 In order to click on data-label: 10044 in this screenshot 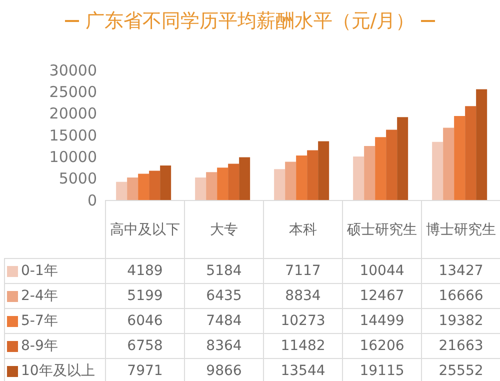, I will do `click(382, 271)`.